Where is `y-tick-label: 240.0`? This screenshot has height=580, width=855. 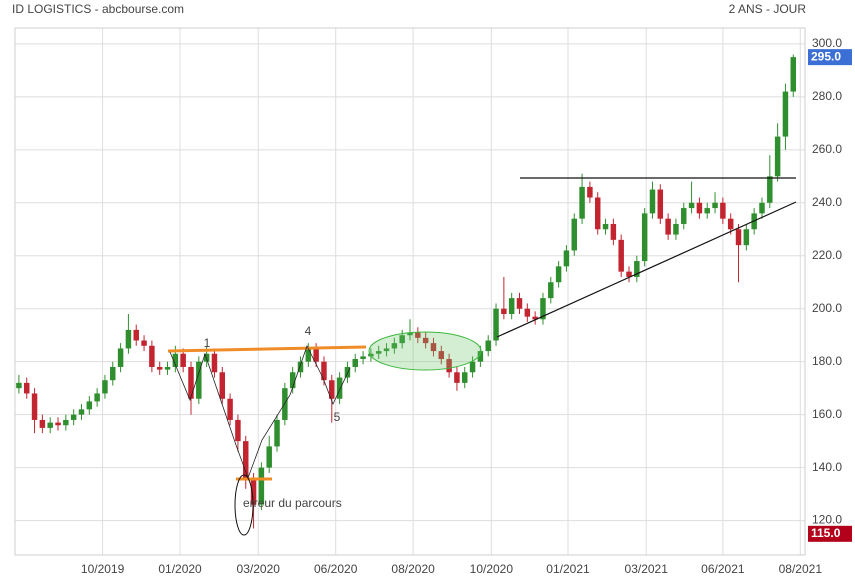
y-tick-label: 240.0 is located at coordinates (827, 202).